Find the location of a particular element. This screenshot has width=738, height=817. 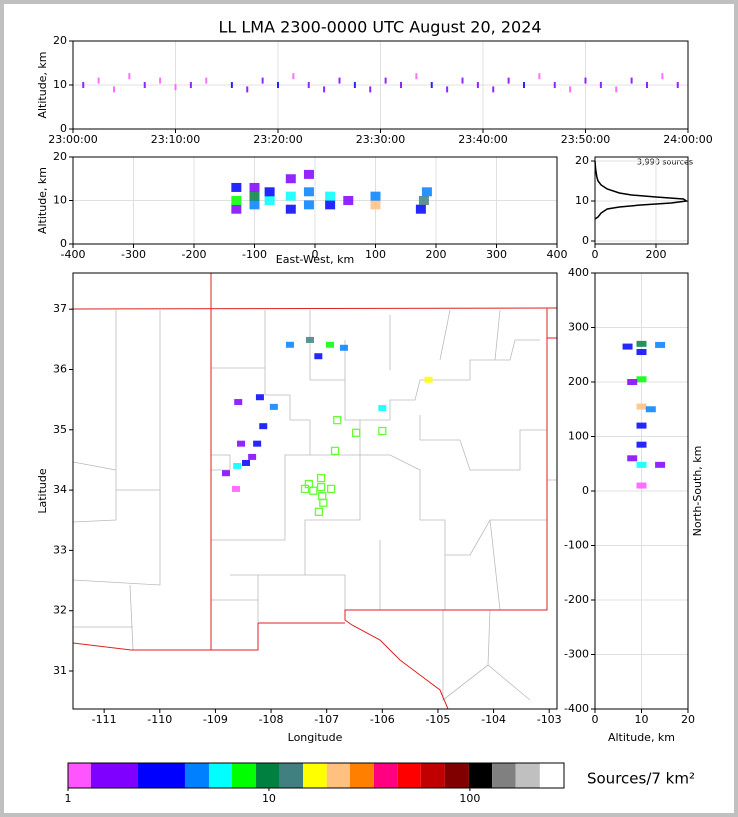

altitude-histogram is located at coordinates (641, 190).